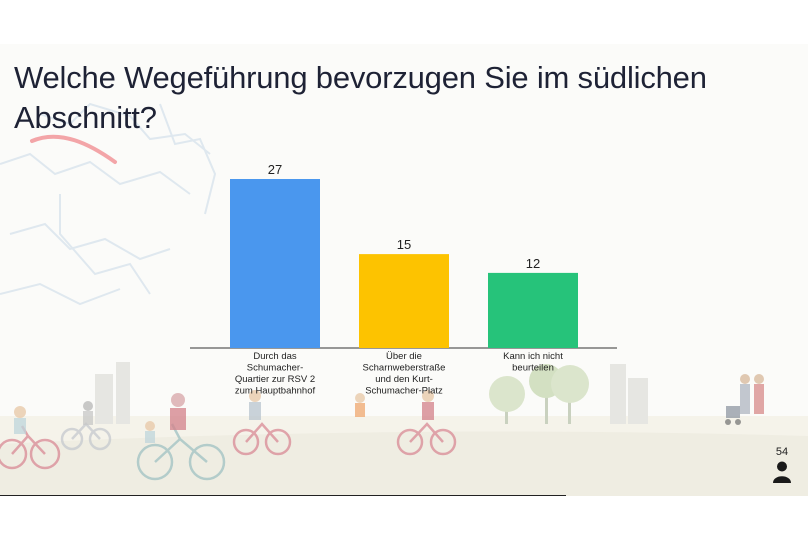 This screenshot has width=808, height=540. What do you see at coordinates (404, 356) in the screenshot?
I see `category-label-2-line-1: Über die` at bounding box center [404, 356].